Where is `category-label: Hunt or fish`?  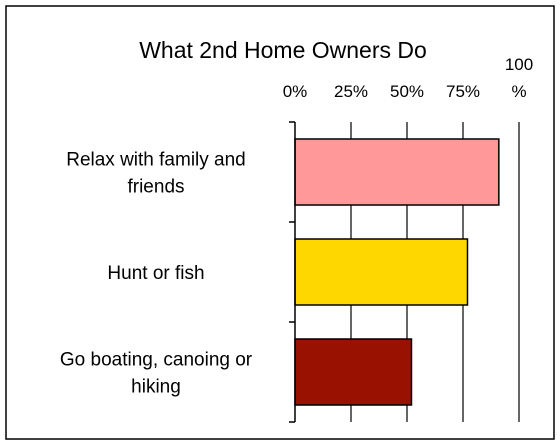 category-label: Hunt or fish is located at coordinates (155, 273).